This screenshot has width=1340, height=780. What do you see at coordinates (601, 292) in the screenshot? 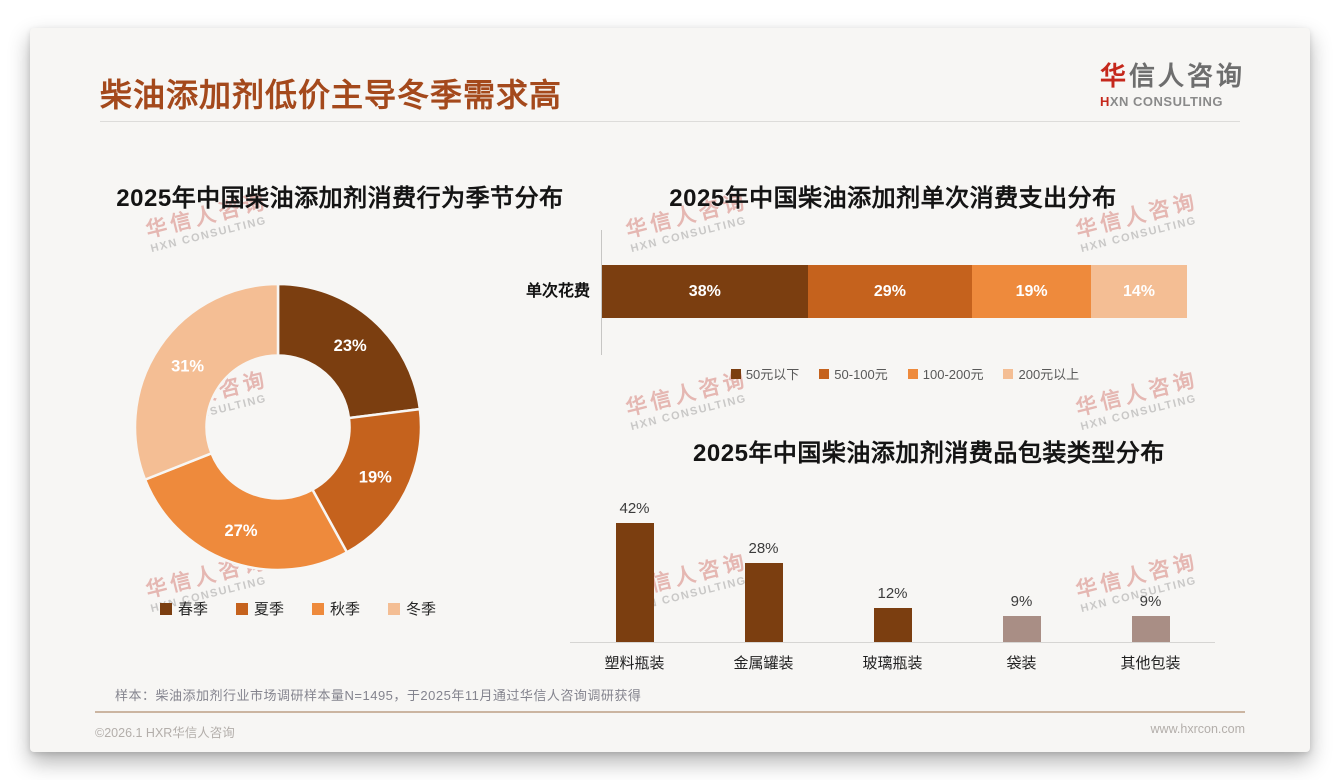
I see `stacked-axis-line` at bounding box center [601, 292].